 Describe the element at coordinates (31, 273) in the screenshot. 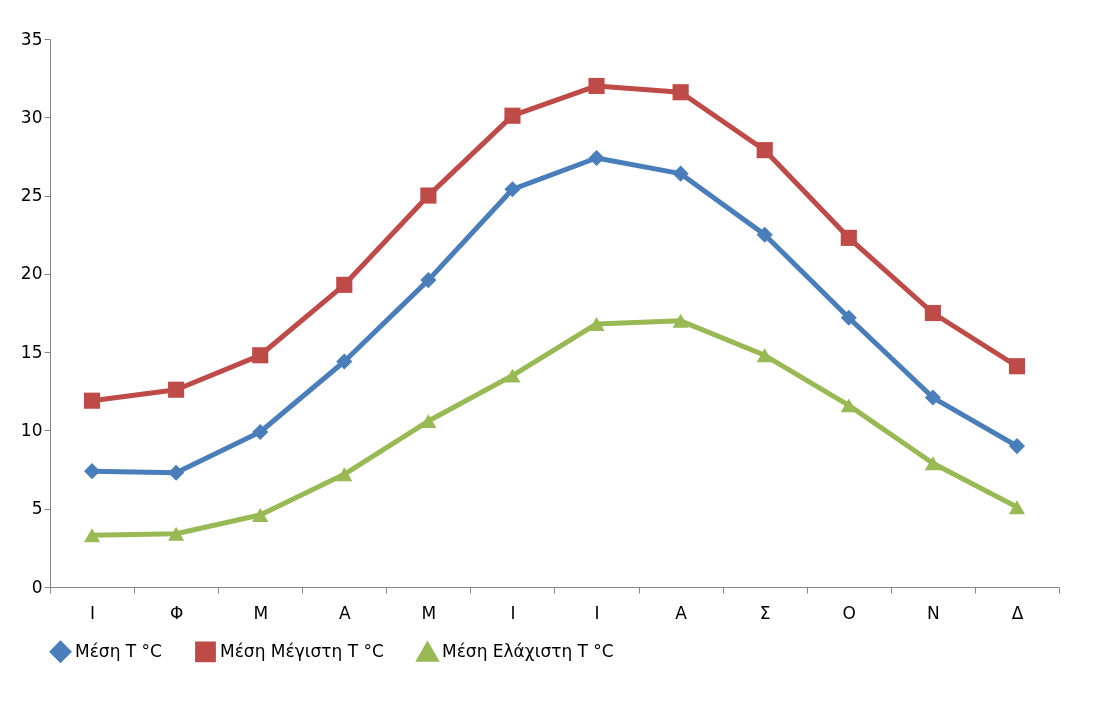

I see `y-tick-label: 20` at that location.